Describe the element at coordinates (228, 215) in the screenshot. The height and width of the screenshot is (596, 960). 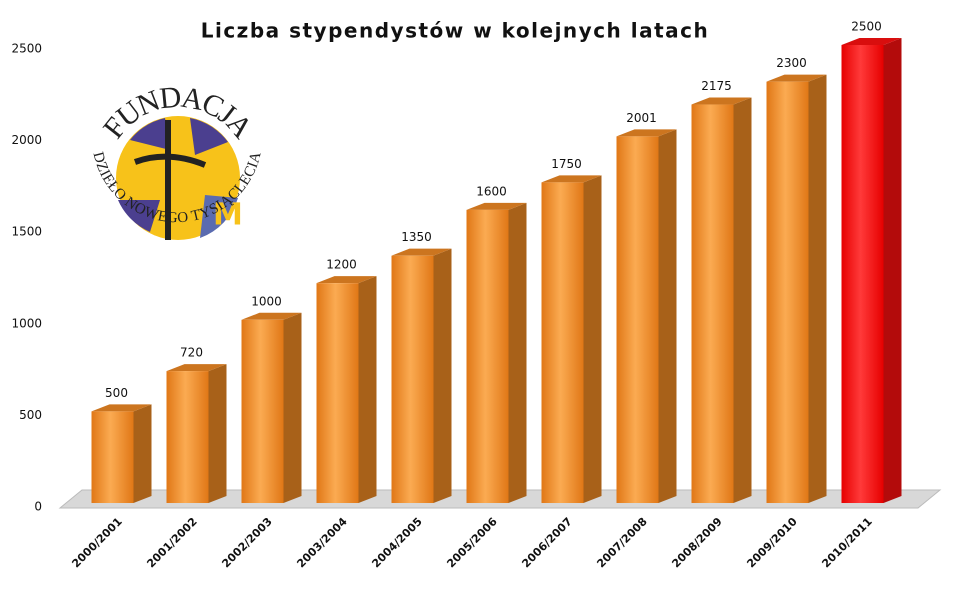
I see `svg-text: M` at that location.